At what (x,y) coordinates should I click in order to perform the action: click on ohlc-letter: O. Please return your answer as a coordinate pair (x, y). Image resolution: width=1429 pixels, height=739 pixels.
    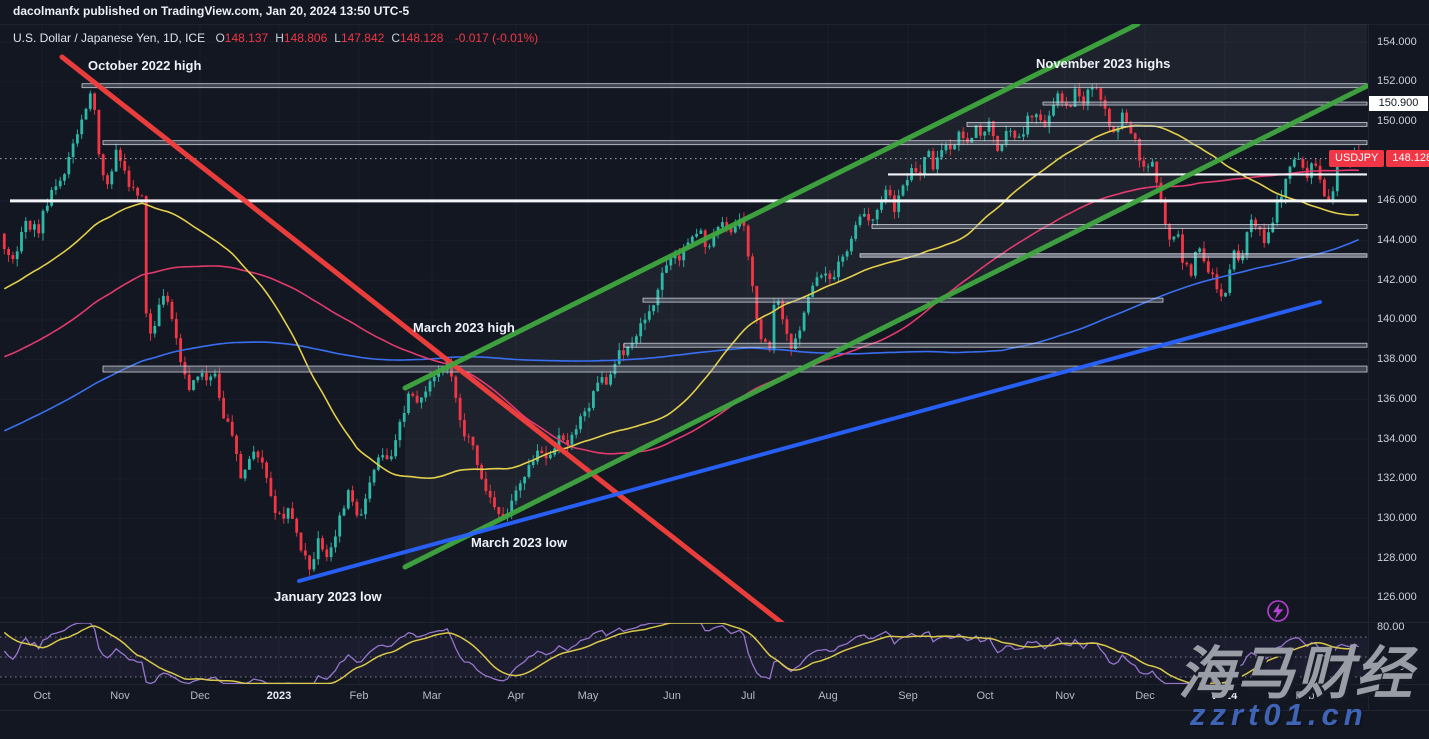
    Looking at the image, I should click on (220, 38).